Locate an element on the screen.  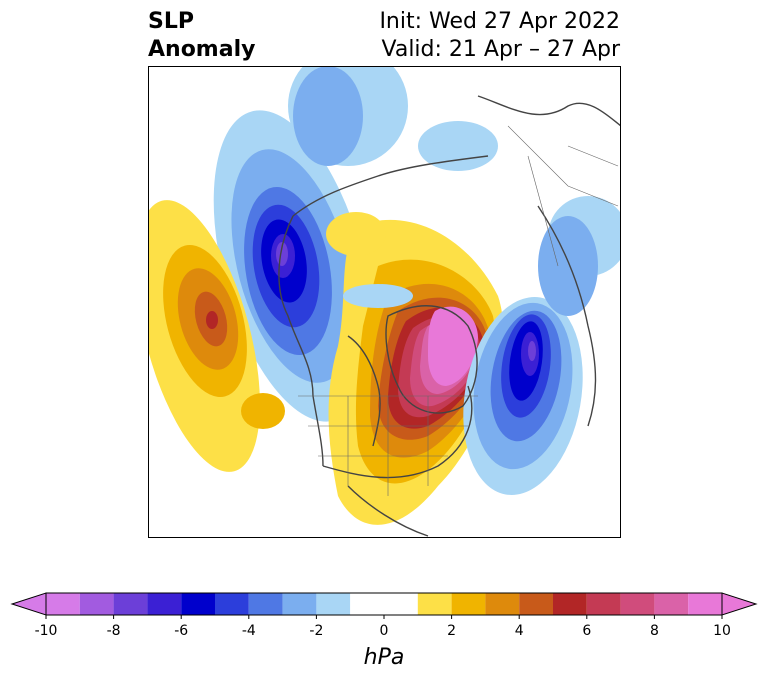
valid-range: Valid: 21 Apr – 27 Apr is located at coordinates (501, 49).